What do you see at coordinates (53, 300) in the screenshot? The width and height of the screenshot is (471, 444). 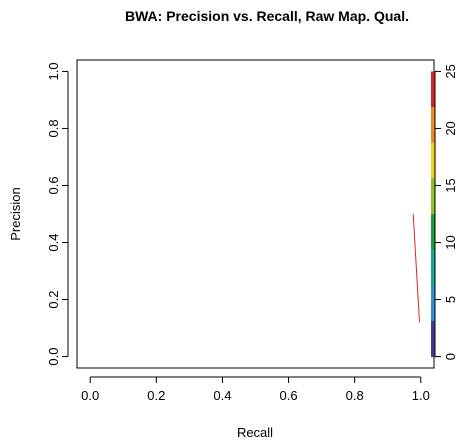 I see `y-tick-label: 0.2` at bounding box center [53, 300].